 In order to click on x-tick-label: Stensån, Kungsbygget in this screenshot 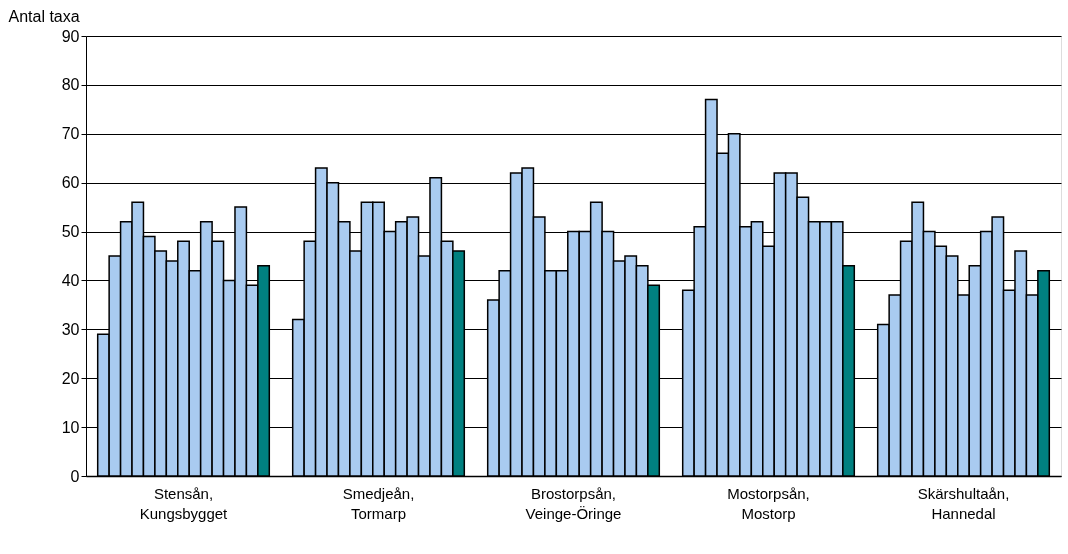, I will do `click(184, 503)`.